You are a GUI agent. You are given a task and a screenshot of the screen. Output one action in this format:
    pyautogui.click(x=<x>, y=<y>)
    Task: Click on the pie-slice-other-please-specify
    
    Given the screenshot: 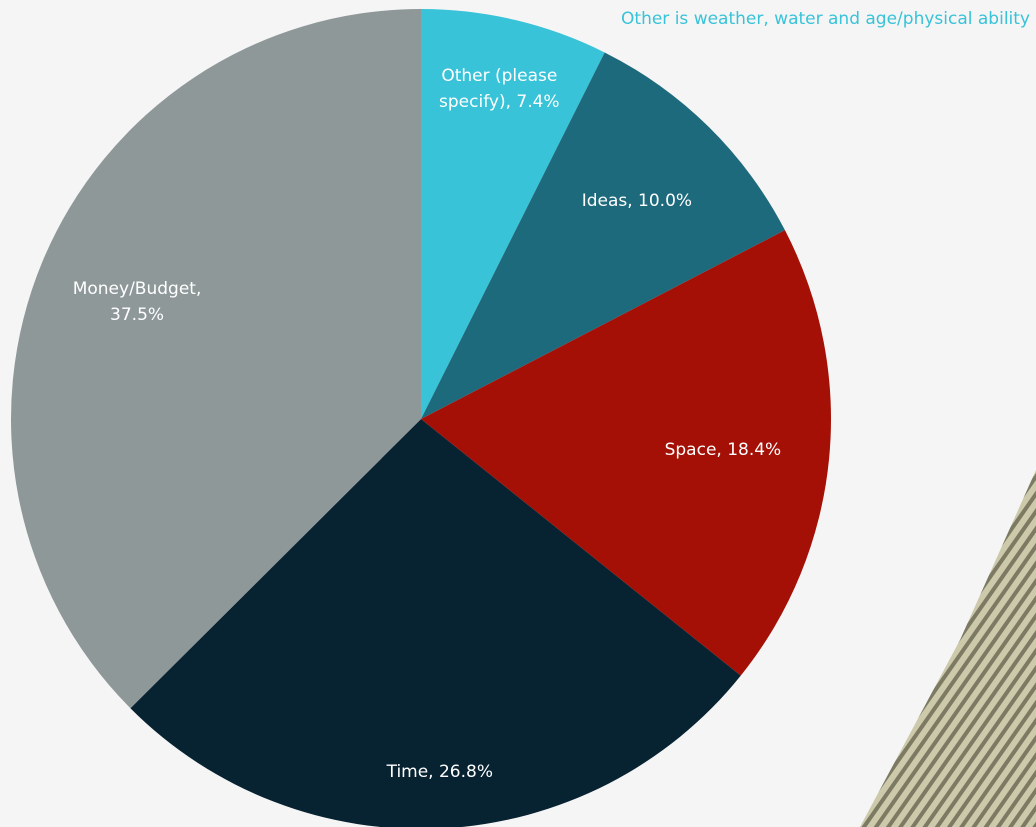 What is the action you would take?
    pyautogui.click(x=513, y=214)
    